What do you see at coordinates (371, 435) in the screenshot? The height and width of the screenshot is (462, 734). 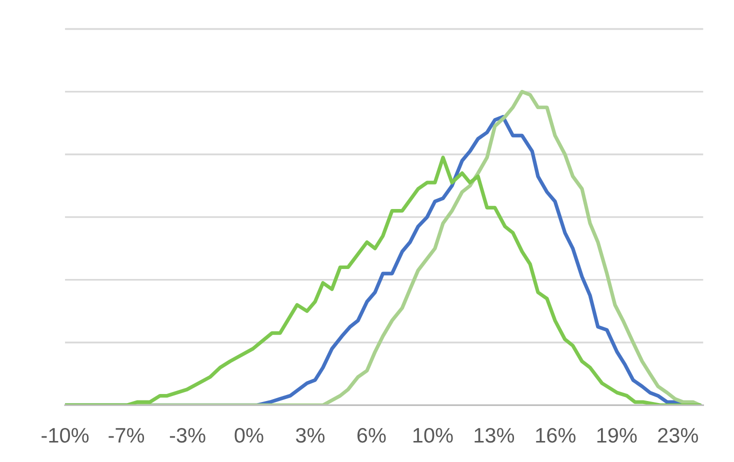 I see `x-tick-label: 6%` at bounding box center [371, 435].